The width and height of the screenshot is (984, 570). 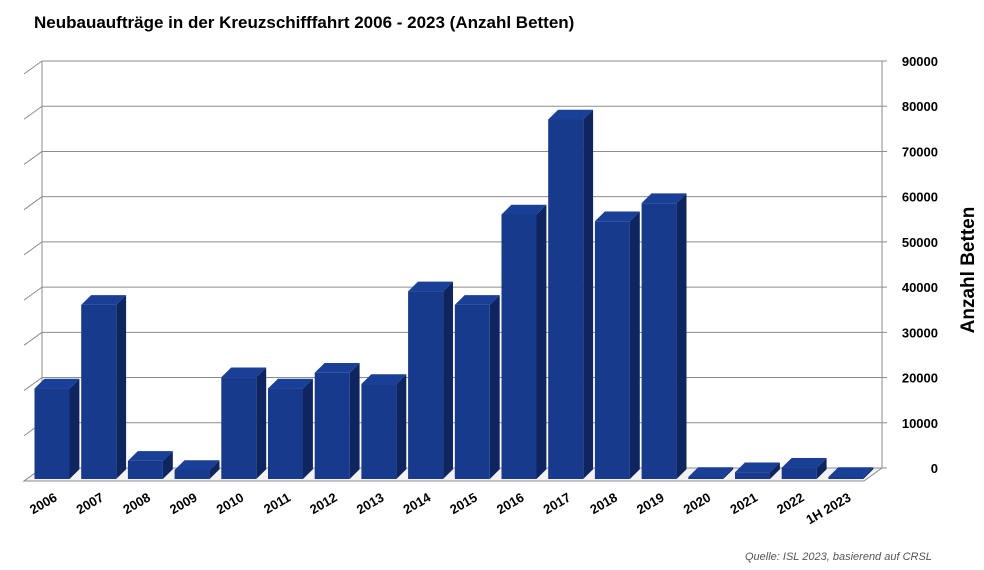 What do you see at coordinates (650, 503) in the screenshot?
I see `x-tick-label: 2019` at bounding box center [650, 503].